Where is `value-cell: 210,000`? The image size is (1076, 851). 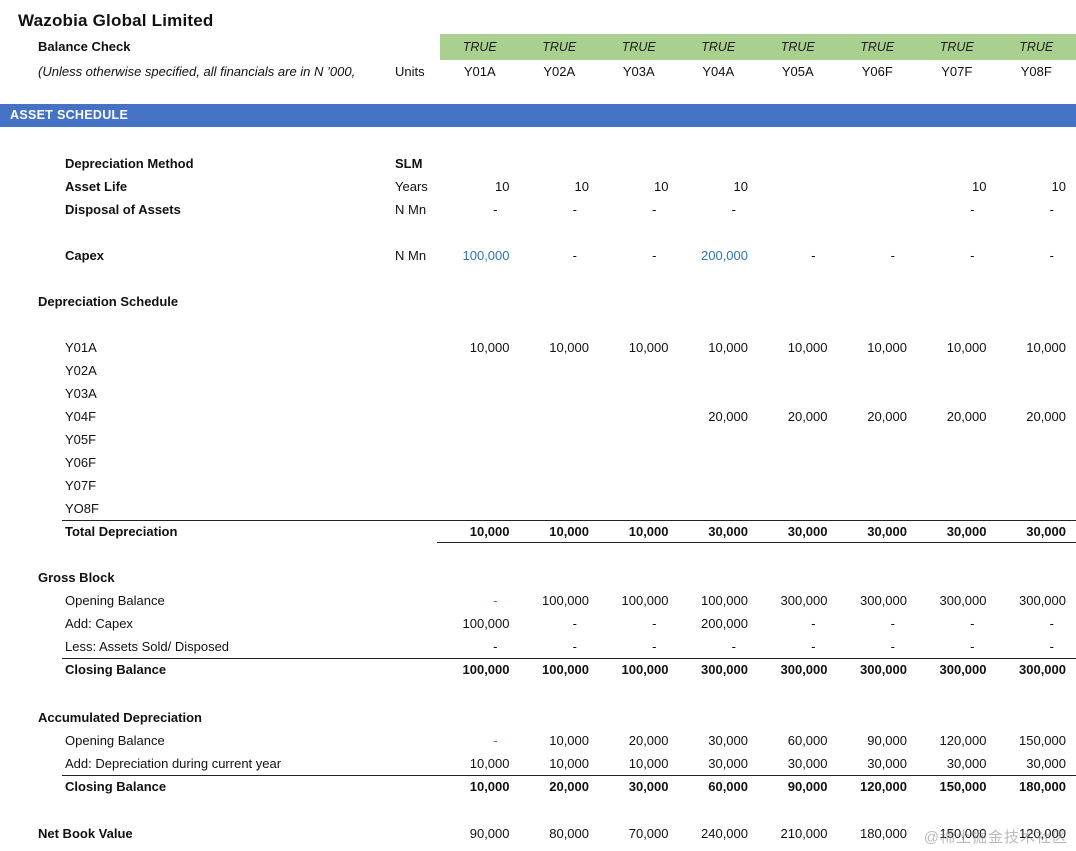
value-cell: 210,000 is located at coordinates (804, 833).